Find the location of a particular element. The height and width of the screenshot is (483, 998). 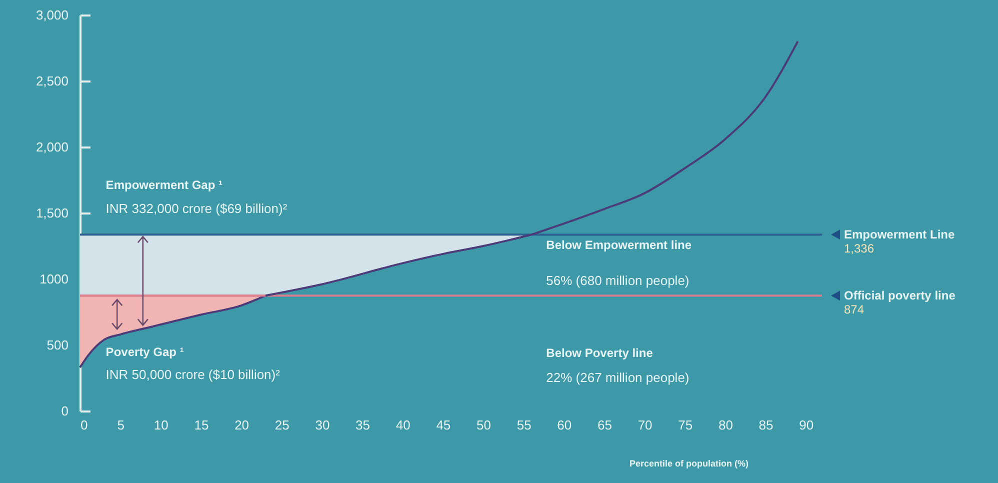

annotation: 22% (267 million people) is located at coordinates (618, 377).